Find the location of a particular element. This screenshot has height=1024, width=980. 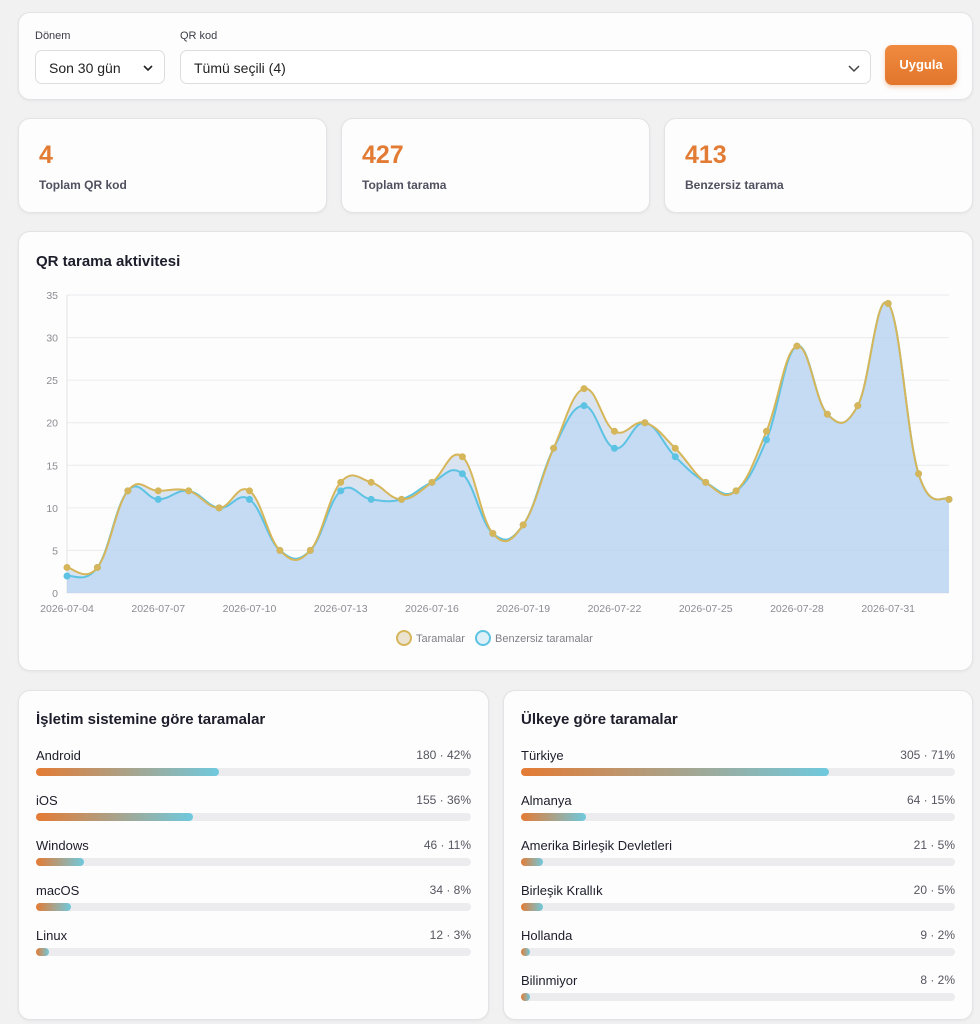

x-tick-label: 2026-07-19 is located at coordinates (523, 609).